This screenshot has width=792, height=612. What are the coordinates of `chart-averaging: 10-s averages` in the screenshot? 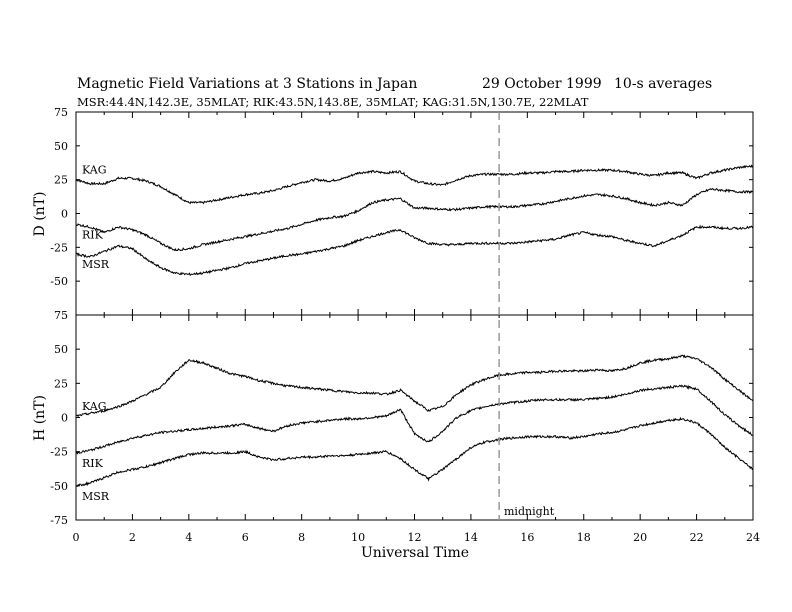 It's located at (663, 84).